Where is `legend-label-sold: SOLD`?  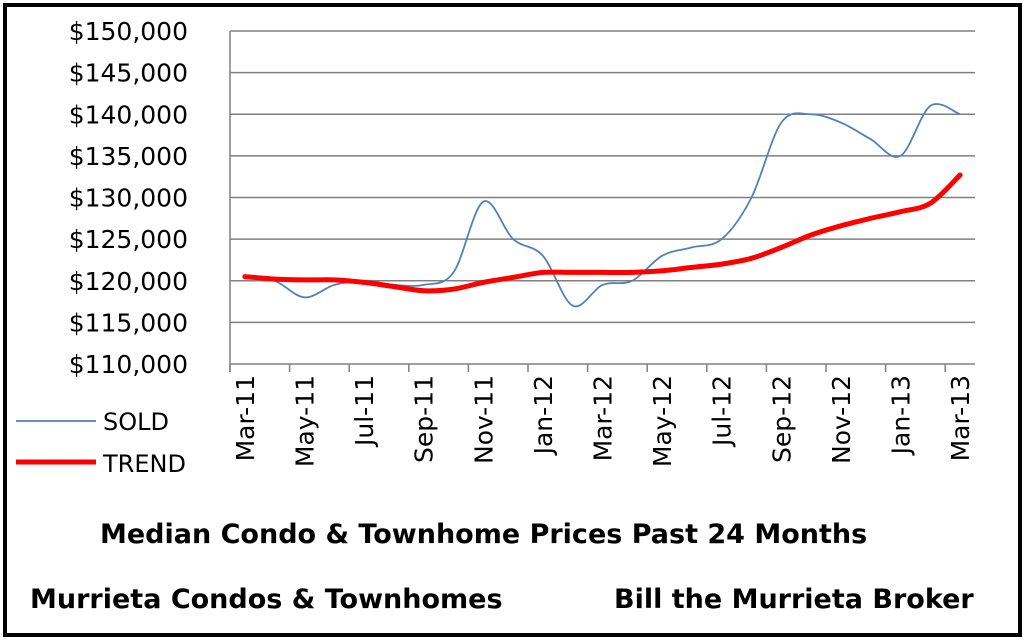 legend-label-sold: SOLD is located at coordinates (136, 422).